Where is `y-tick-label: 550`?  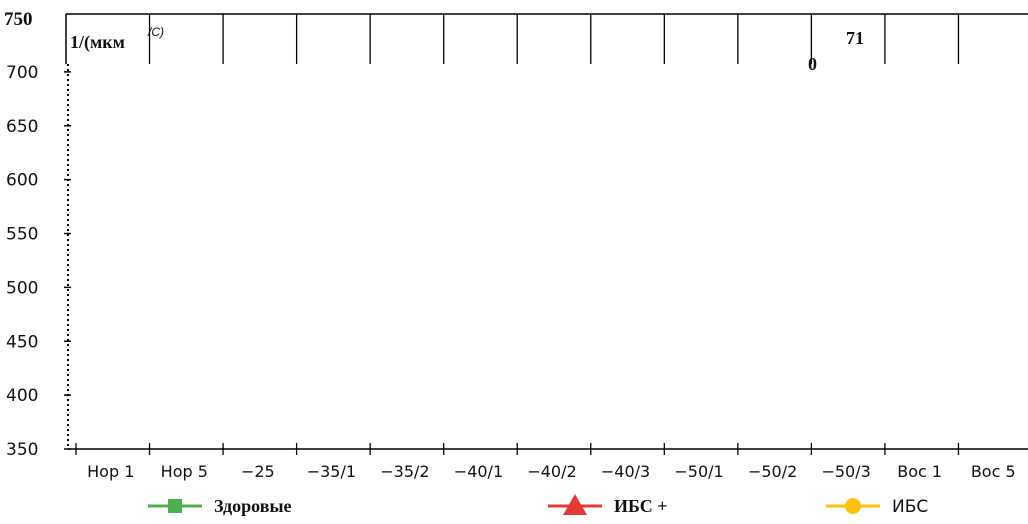 y-tick-label: 550 is located at coordinates (22, 235).